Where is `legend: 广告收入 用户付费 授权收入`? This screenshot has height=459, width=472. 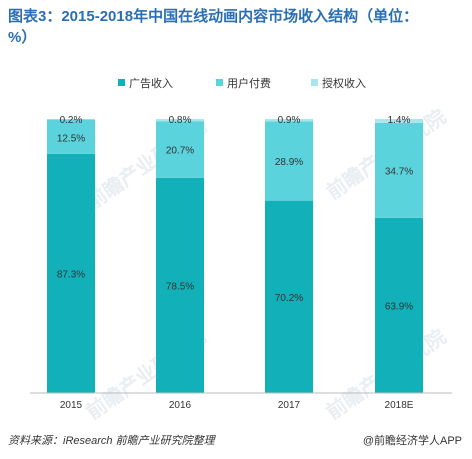 legend: 广告收入 用户付费 授权收入 is located at coordinates (242, 83).